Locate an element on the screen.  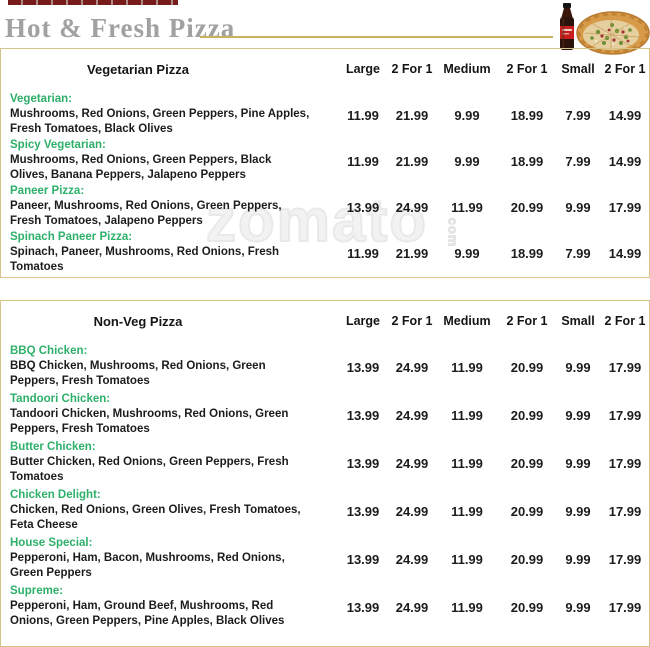
title-divider is located at coordinates (376, 37).